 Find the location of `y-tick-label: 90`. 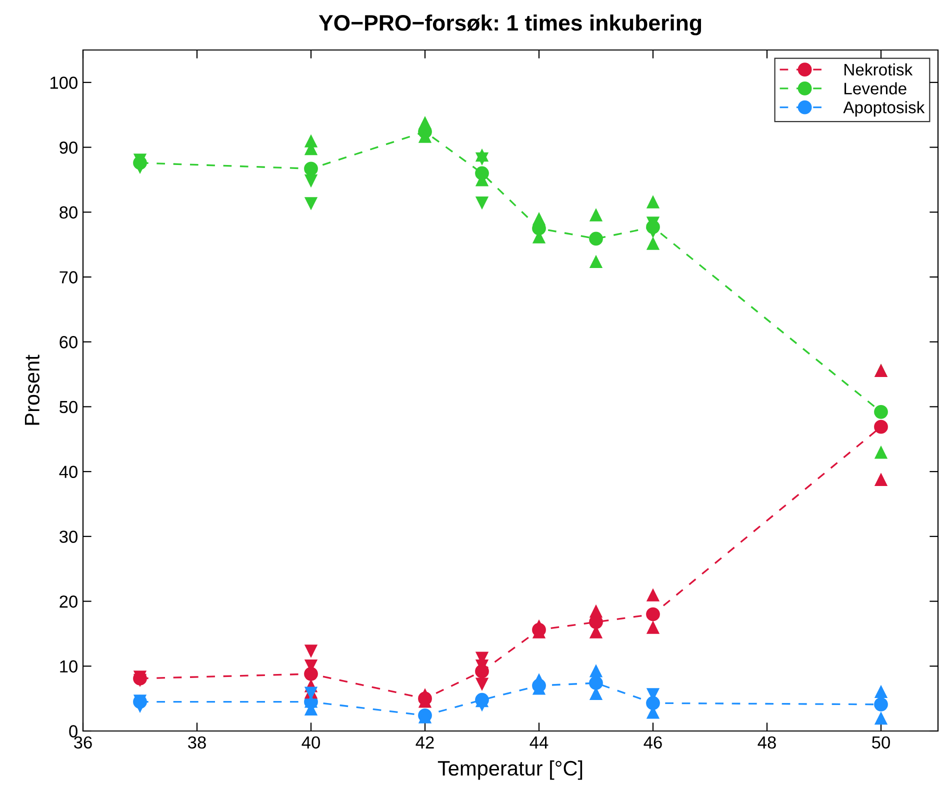

y-tick-label: 90 is located at coordinates (69, 147).